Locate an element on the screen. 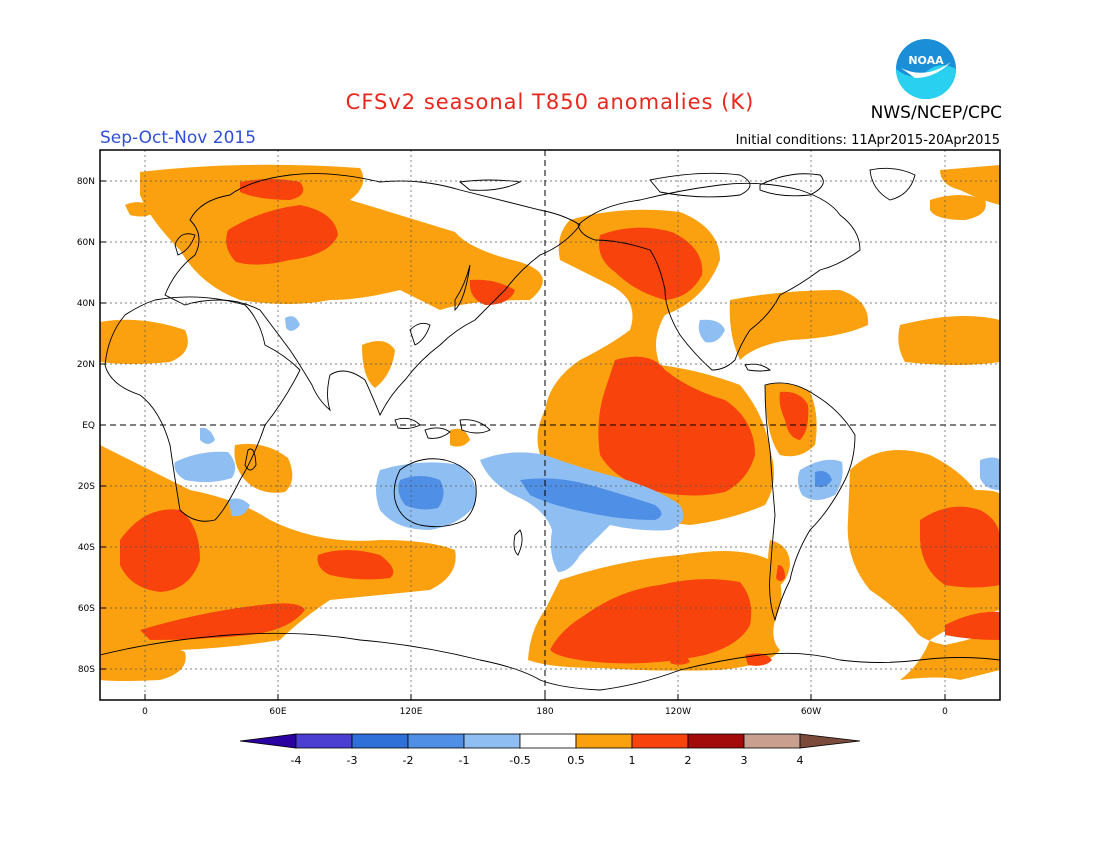 Image resolution: width=1100 pixels, height=850 pixels. lon-label: 120W is located at coordinates (678, 712).